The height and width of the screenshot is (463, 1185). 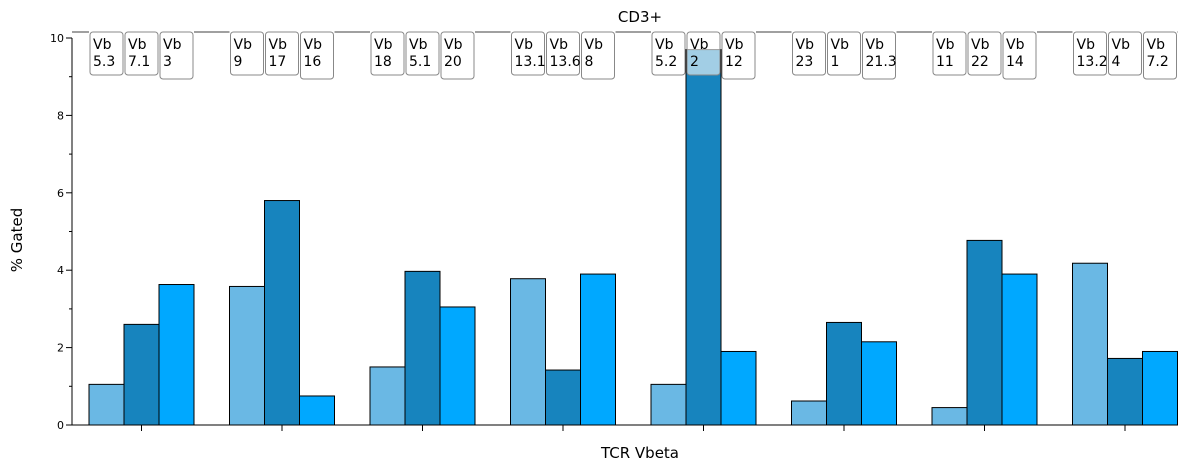 What do you see at coordinates (104, 62) in the screenshot?
I see `bar-label-name: 5.3` at bounding box center [104, 62].